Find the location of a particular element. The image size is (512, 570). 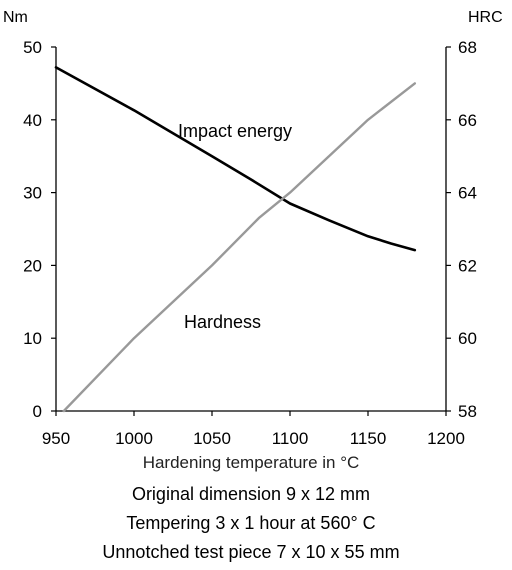

y-right-tick-label: 68 is located at coordinates (467, 47).